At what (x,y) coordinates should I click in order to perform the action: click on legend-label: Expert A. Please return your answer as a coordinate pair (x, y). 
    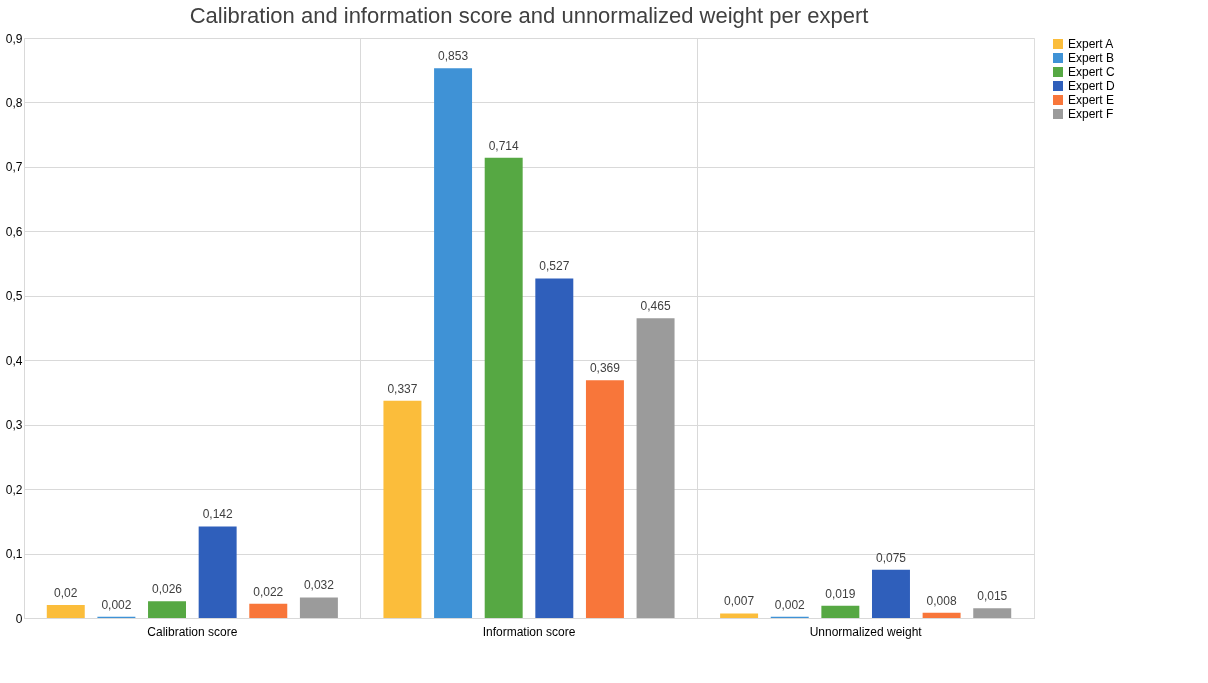
    Looking at the image, I should click on (1091, 44).